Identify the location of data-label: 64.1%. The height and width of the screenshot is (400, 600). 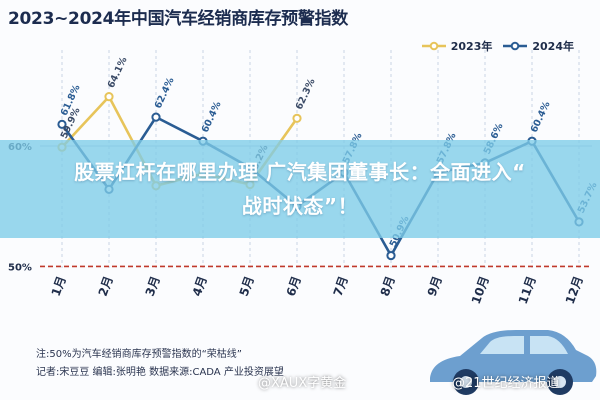
(118, 72).